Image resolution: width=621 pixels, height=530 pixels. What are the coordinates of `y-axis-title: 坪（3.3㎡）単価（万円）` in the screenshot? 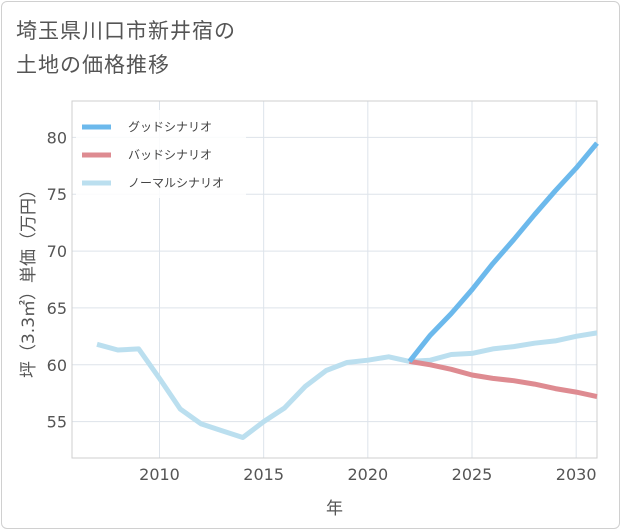 It's located at (29, 279).